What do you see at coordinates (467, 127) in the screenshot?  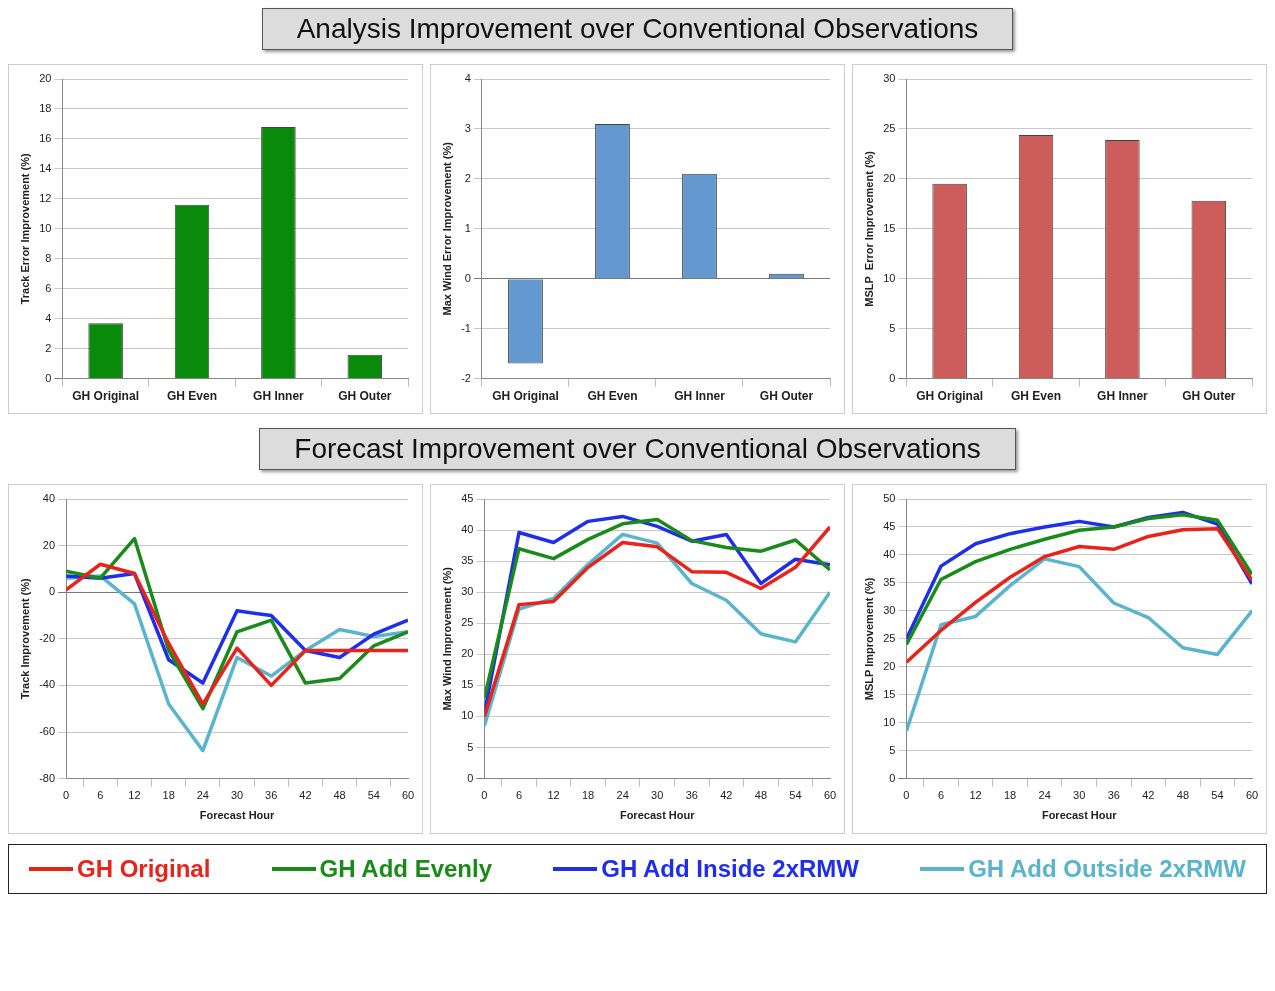 I see `y-tick-label: 3` at bounding box center [467, 127].